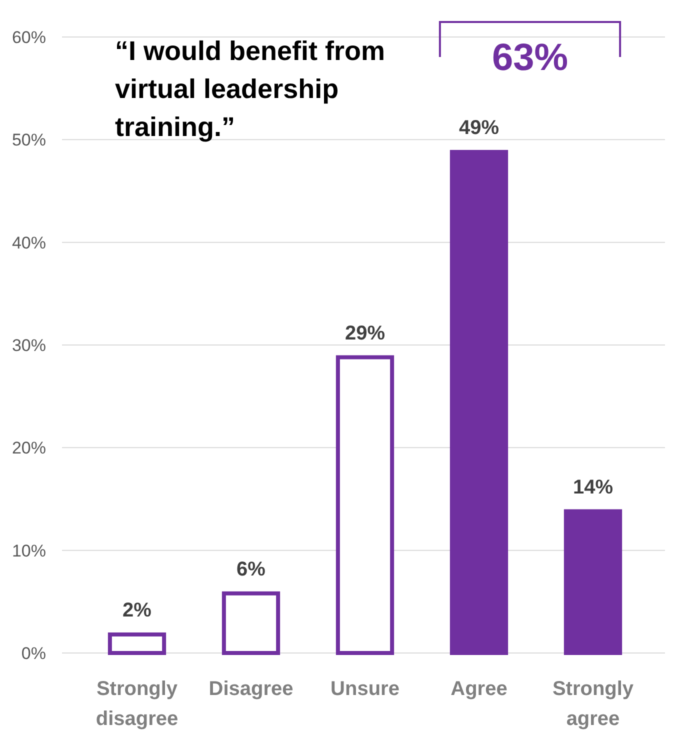 This screenshot has width=677, height=745. Describe the element at coordinates (365, 689) in the screenshot. I see `x-tick-label: Unsure` at that location.